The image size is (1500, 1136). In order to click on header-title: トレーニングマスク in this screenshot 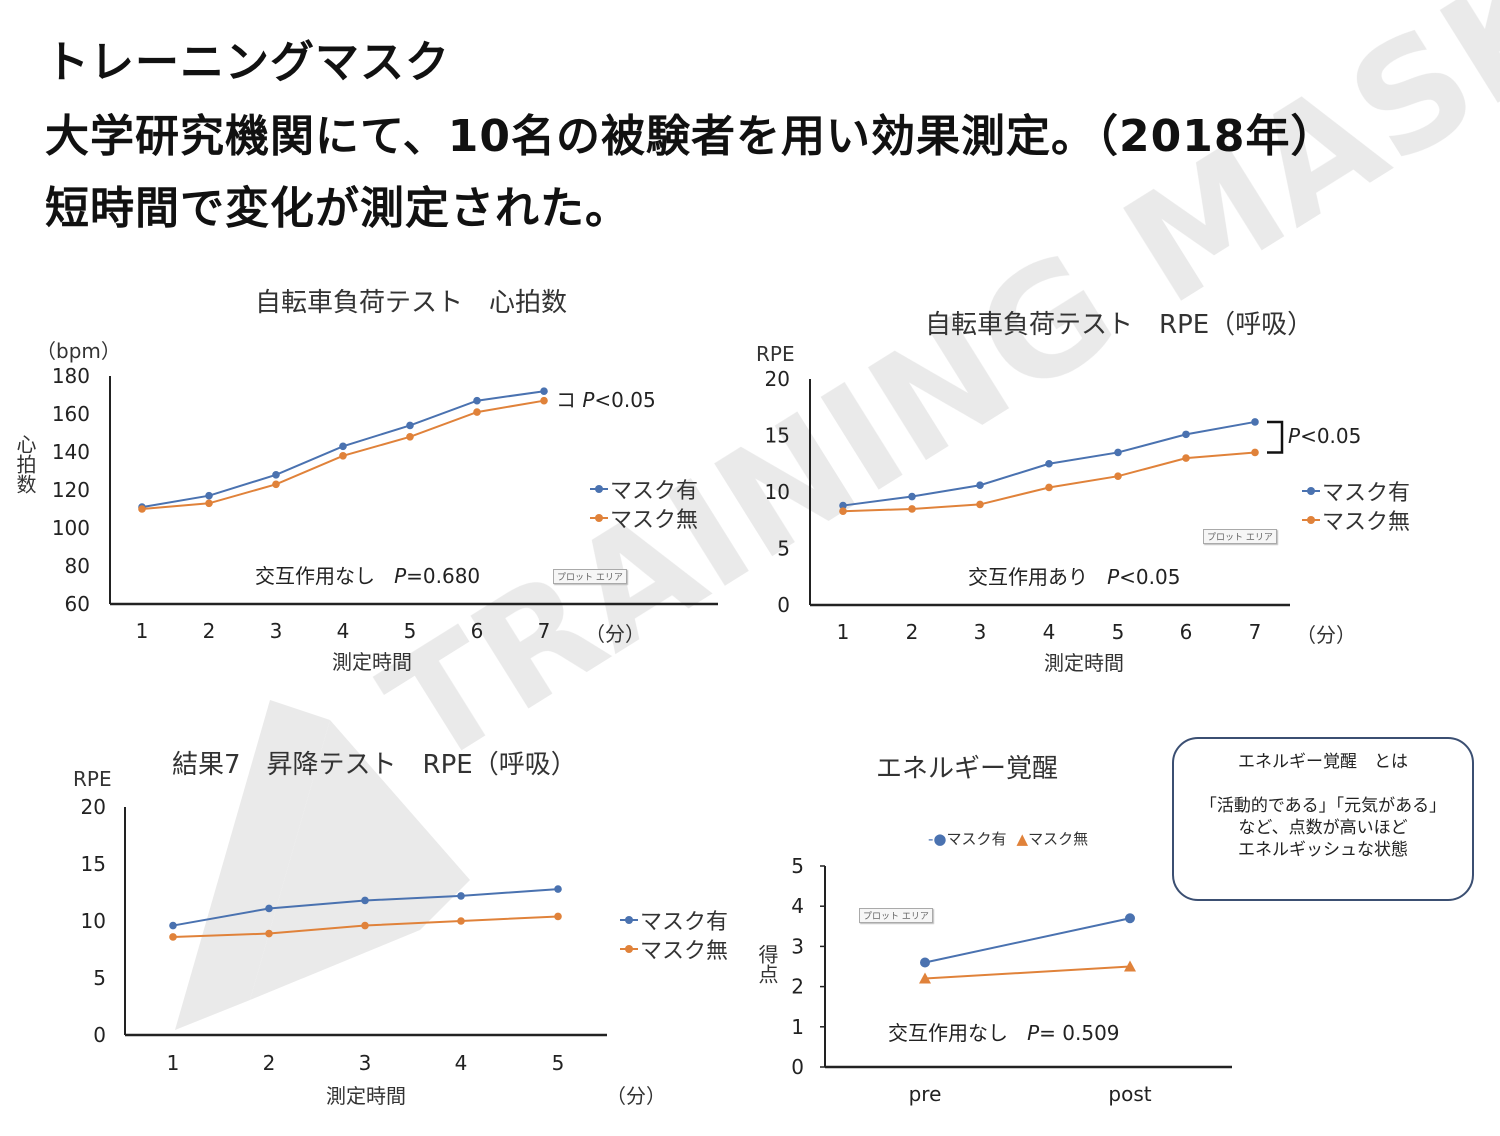, I will do `click(247, 62)`.